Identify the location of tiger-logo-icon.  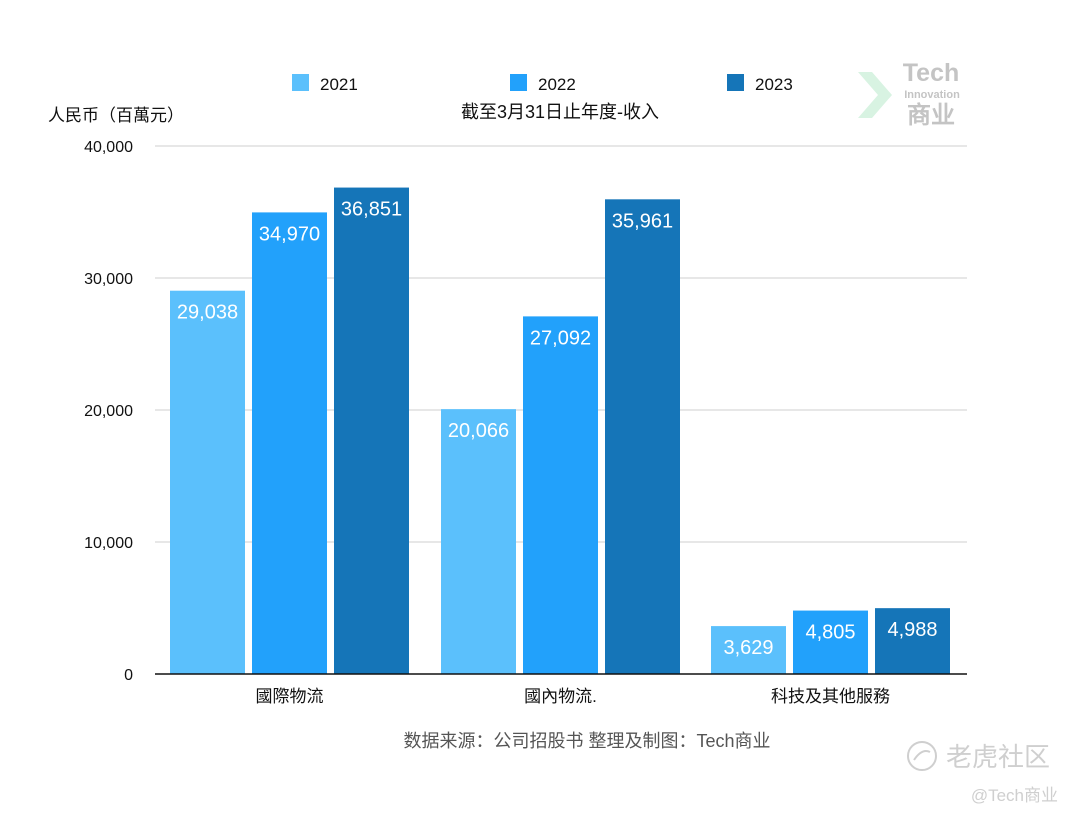
(922, 756).